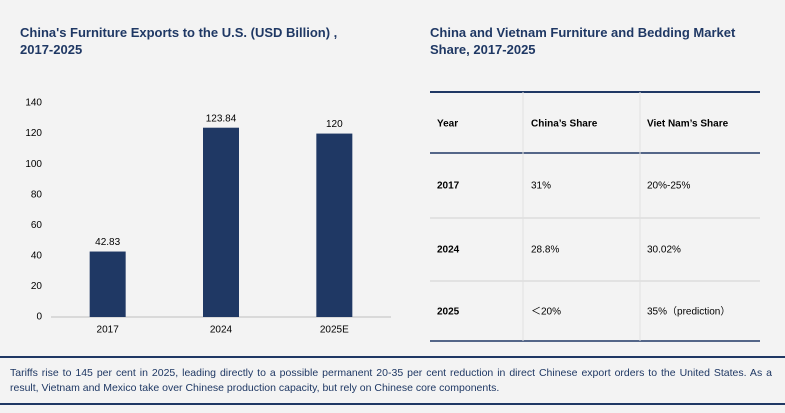 This screenshot has height=413, width=785. Describe the element at coordinates (37, 286) in the screenshot. I see `y-tick-label: 20` at that location.